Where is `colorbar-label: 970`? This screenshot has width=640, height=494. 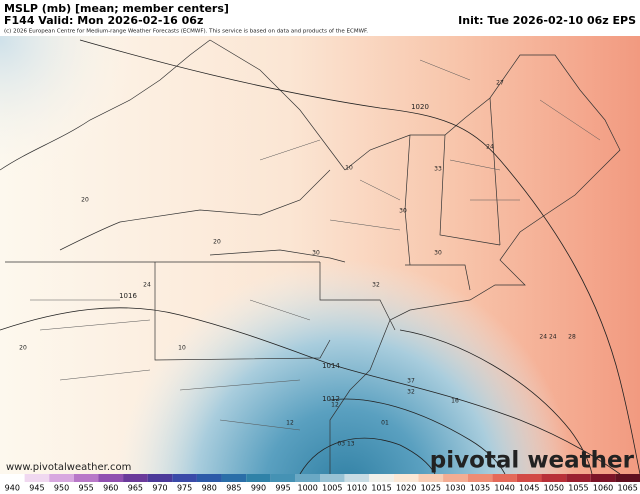
colorbar-label: 970 is located at coordinates (159, 488).